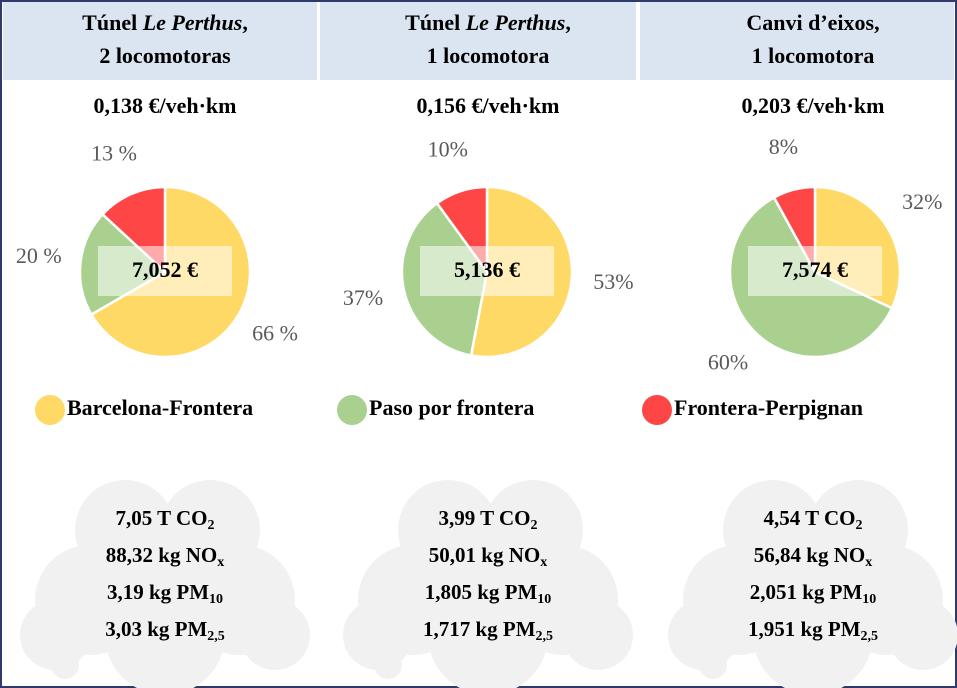 This screenshot has width=957, height=688. I want to click on header-title: Canvi d’eixos,, so click(812, 22).